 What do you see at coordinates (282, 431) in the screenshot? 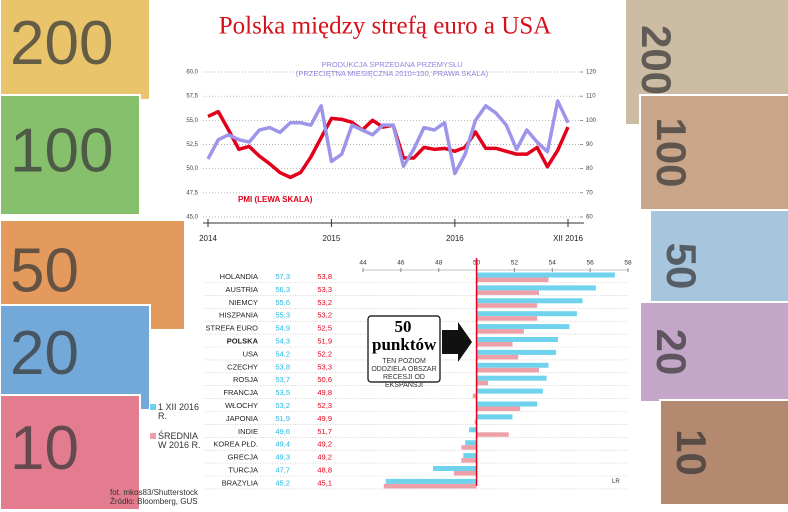
I see `value-label: 49,6` at bounding box center [282, 431].